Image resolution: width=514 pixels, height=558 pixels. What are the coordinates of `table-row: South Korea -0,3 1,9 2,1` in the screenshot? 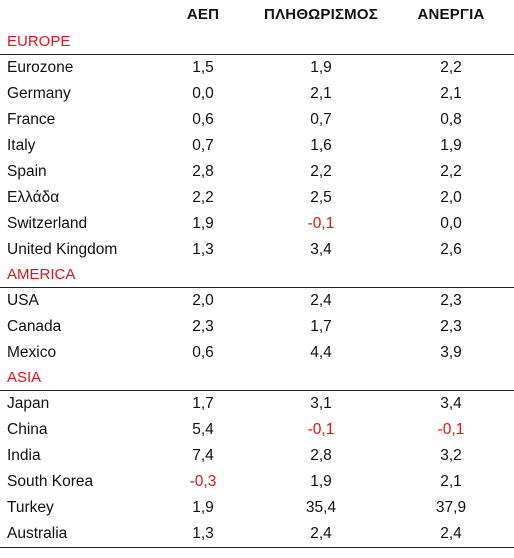 It's located at (257, 482).